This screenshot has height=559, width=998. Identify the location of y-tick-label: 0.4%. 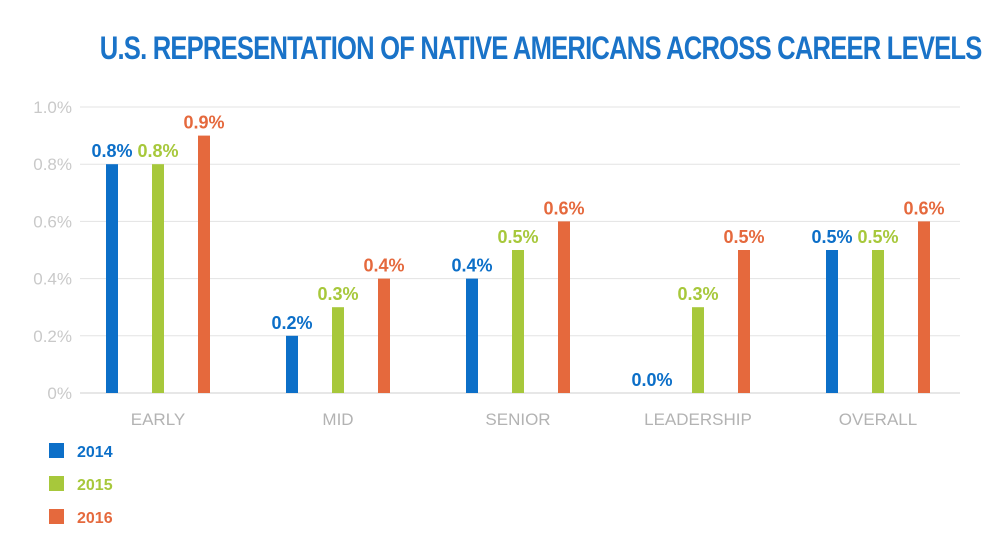
(52, 279).